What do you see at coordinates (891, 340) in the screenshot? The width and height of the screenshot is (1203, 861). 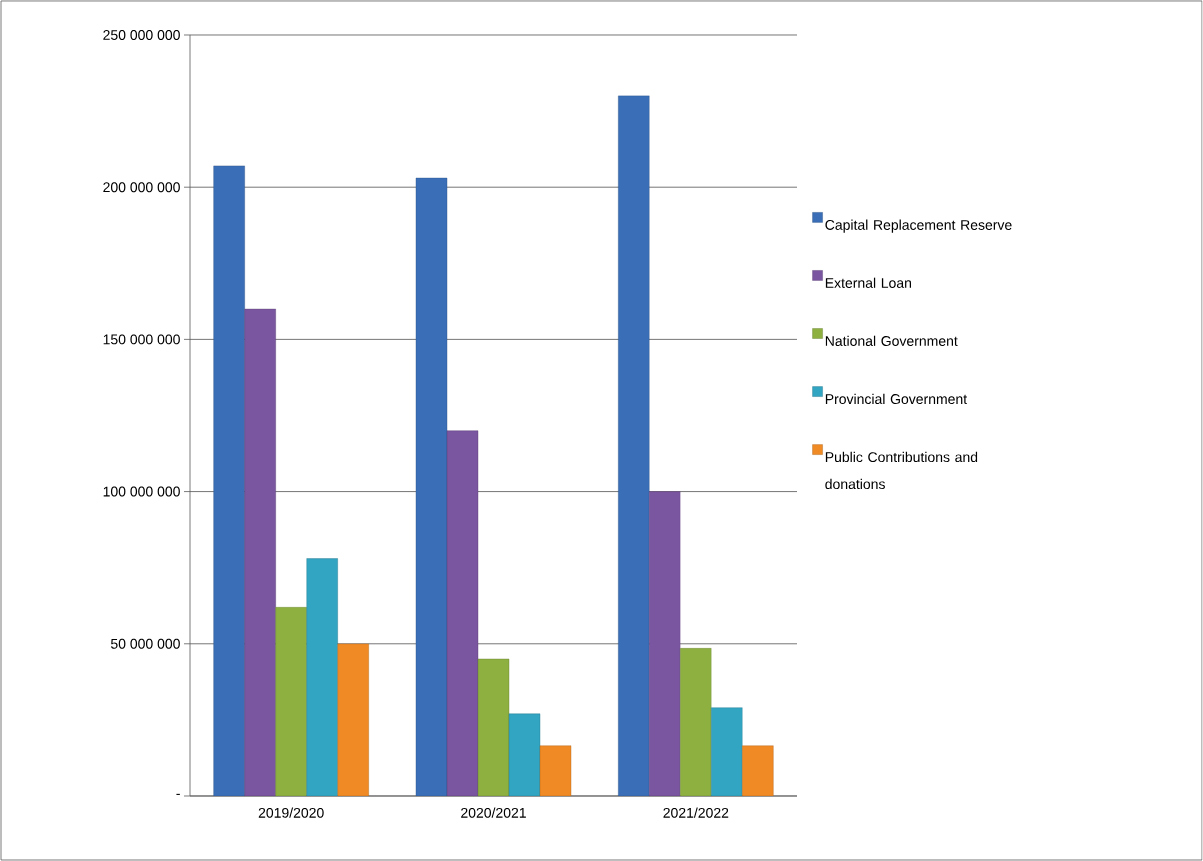 I see `legend-label: National Government` at bounding box center [891, 340].